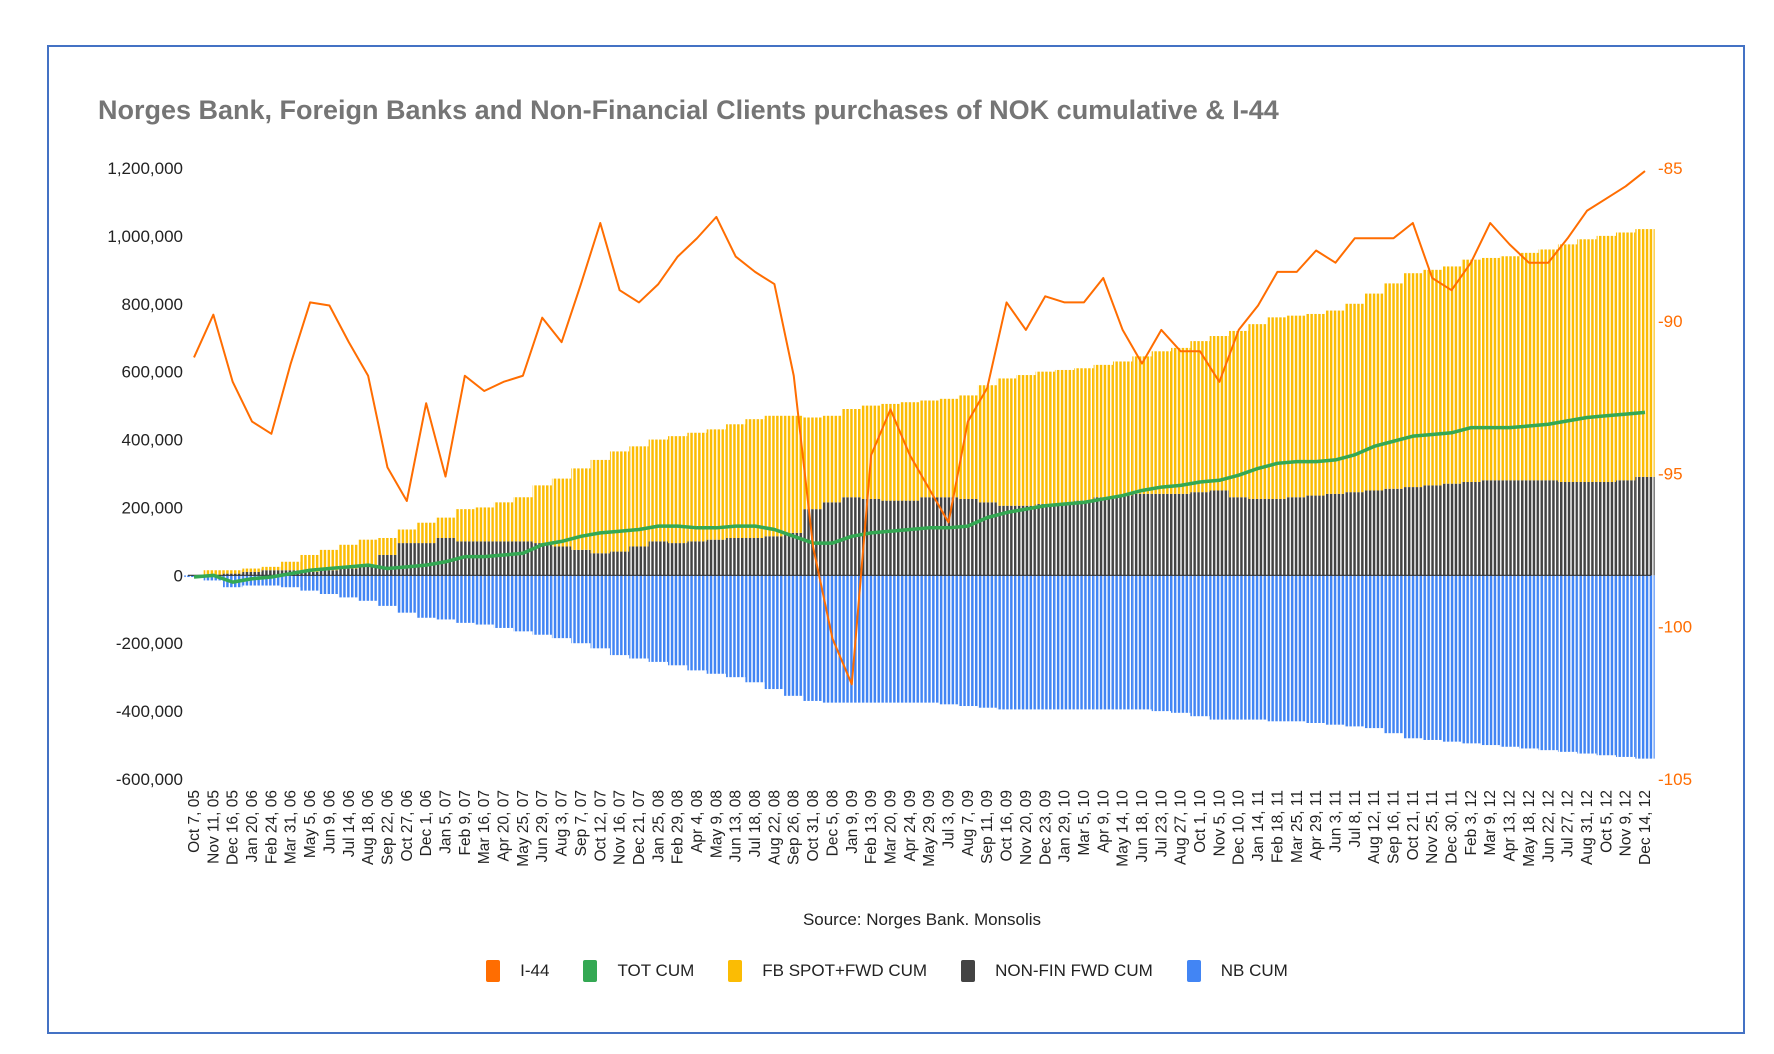  I want to click on x-tick-label: Nov 11, 05, so click(213, 827).